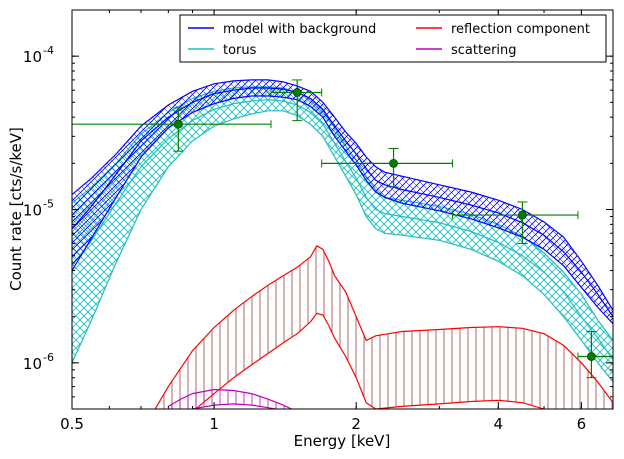 The image size is (624, 459). I want to click on x-tick-label: 6, so click(582, 424).